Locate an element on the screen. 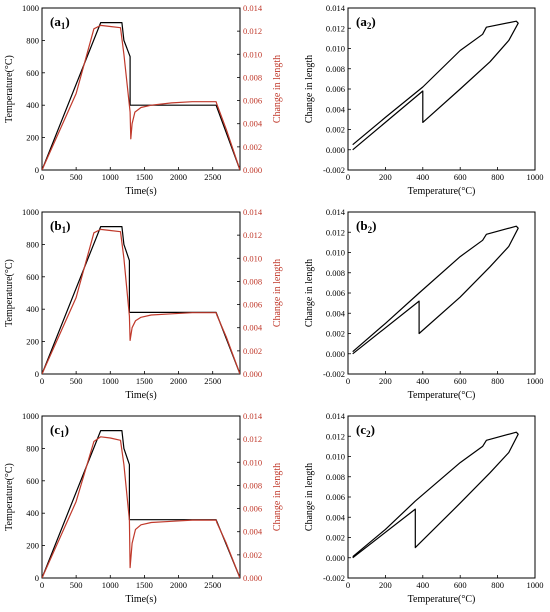 The height and width of the screenshot is (612, 550). y-tick-label: 0.010 is located at coordinates (335, 253).